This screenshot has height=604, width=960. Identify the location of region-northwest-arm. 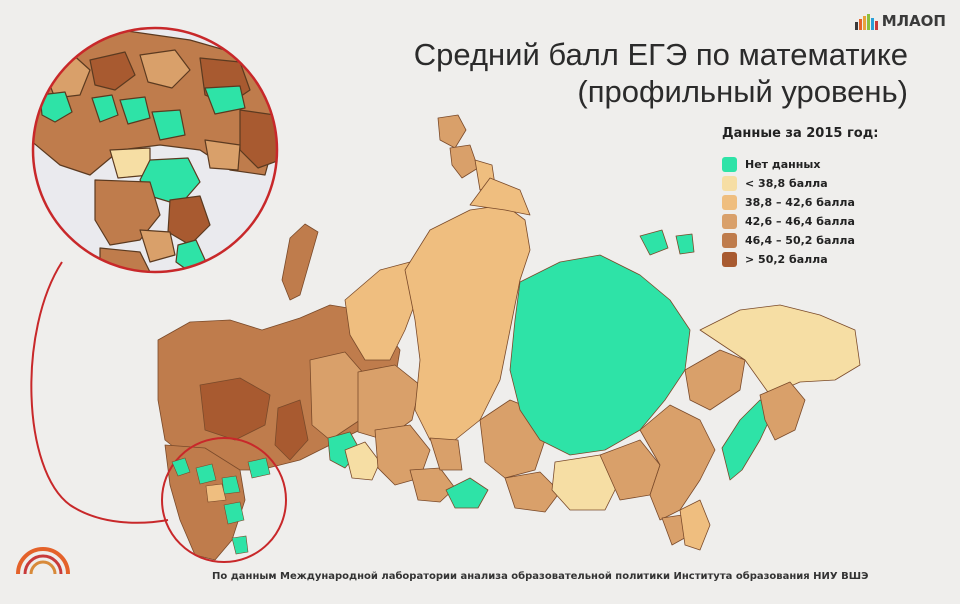
(300, 262).